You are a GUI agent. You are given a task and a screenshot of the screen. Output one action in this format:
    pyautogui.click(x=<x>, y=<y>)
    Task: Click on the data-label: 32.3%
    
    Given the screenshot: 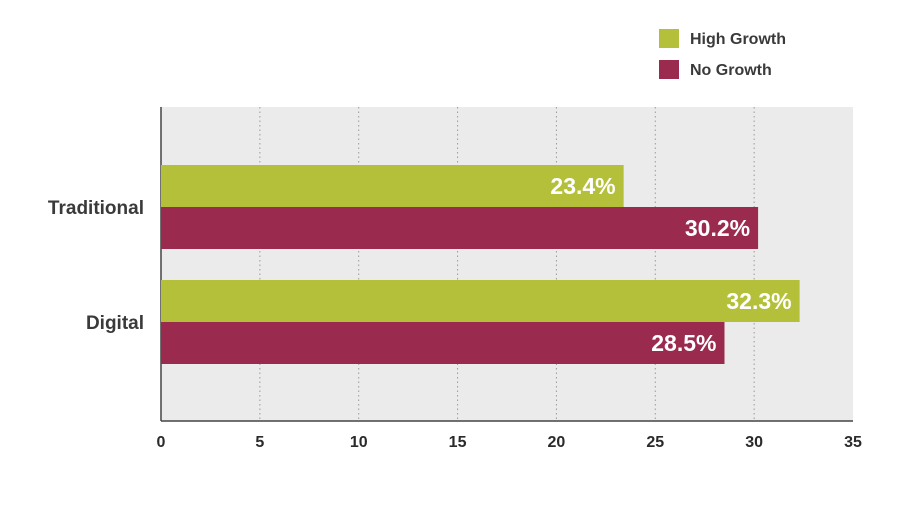 What is the action you would take?
    pyautogui.click(x=758, y=301)
    